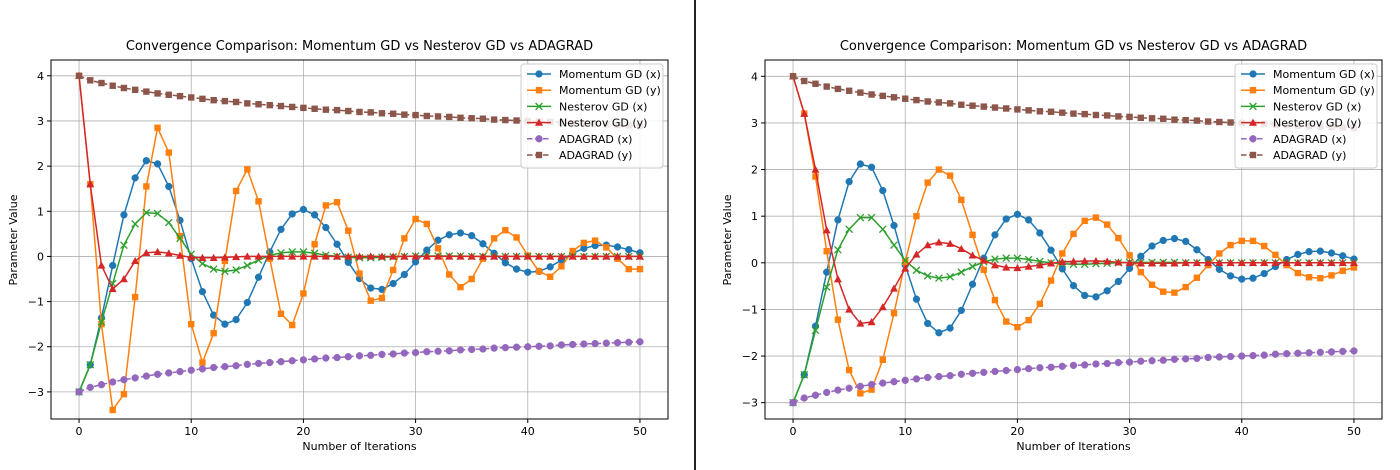 The image size is (1400, 470). Describe the element at coordinates (13, 239) in the screenshot. I see `y-axis-label: Parameter Value` at that location.